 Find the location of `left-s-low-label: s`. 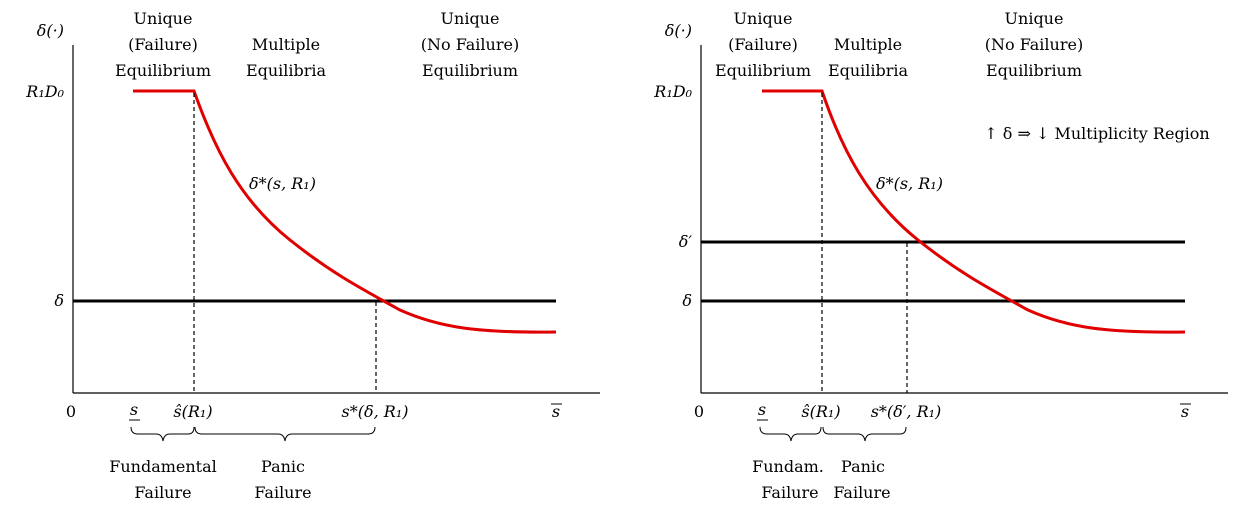

left-s-low-label: s is located at coordinates (134, 409).